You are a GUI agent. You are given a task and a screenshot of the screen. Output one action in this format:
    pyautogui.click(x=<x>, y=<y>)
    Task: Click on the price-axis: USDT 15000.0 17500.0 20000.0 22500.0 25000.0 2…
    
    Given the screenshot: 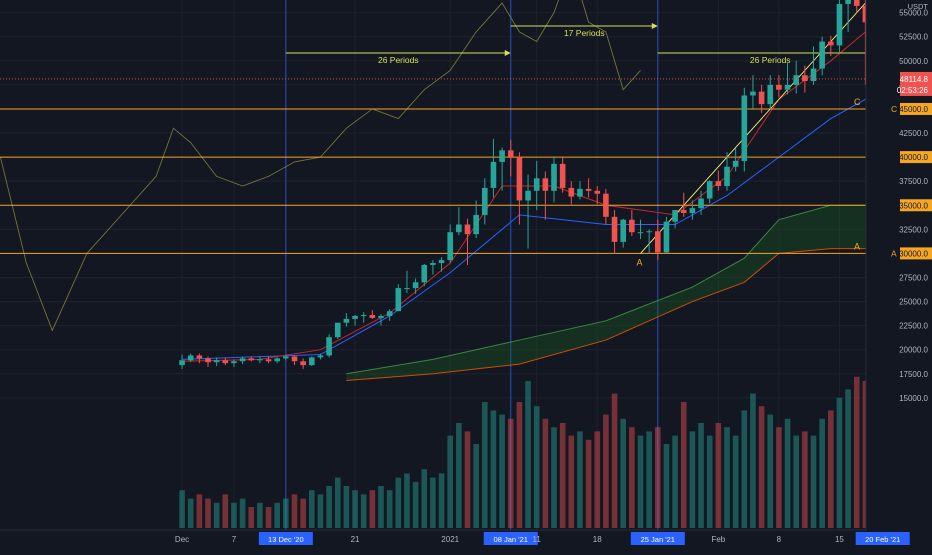 What is the action you would take?
    pyautogui.click(x=898, y=275)
    